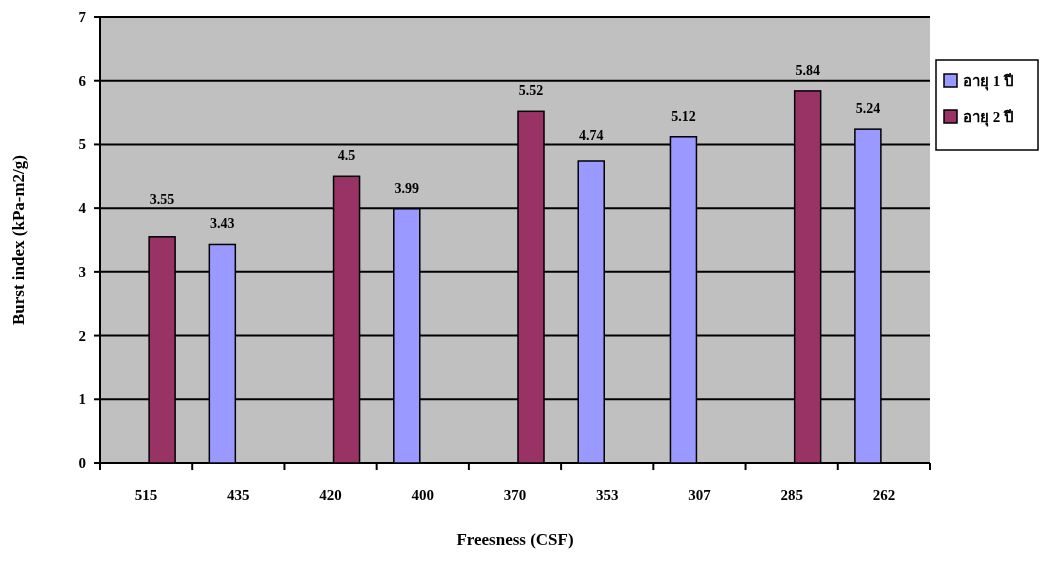 The width and height of the screenshot is (1041, 573). What do you see at coordinates (683, 116) in the screenshot?
I see `data-label: 5.12` at bounding box center [683, 116].